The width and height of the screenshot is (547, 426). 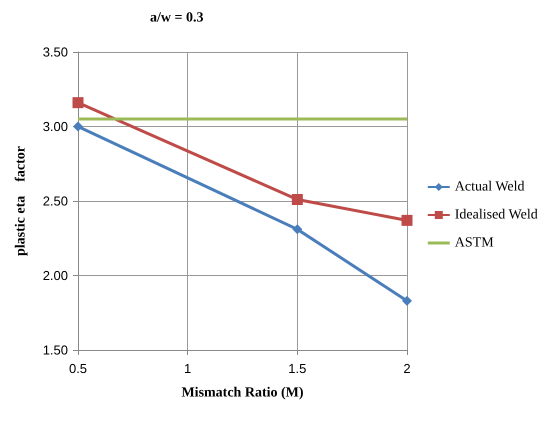 I want to click on legend-label: Idealised Weld, so click(x=496, y=215).